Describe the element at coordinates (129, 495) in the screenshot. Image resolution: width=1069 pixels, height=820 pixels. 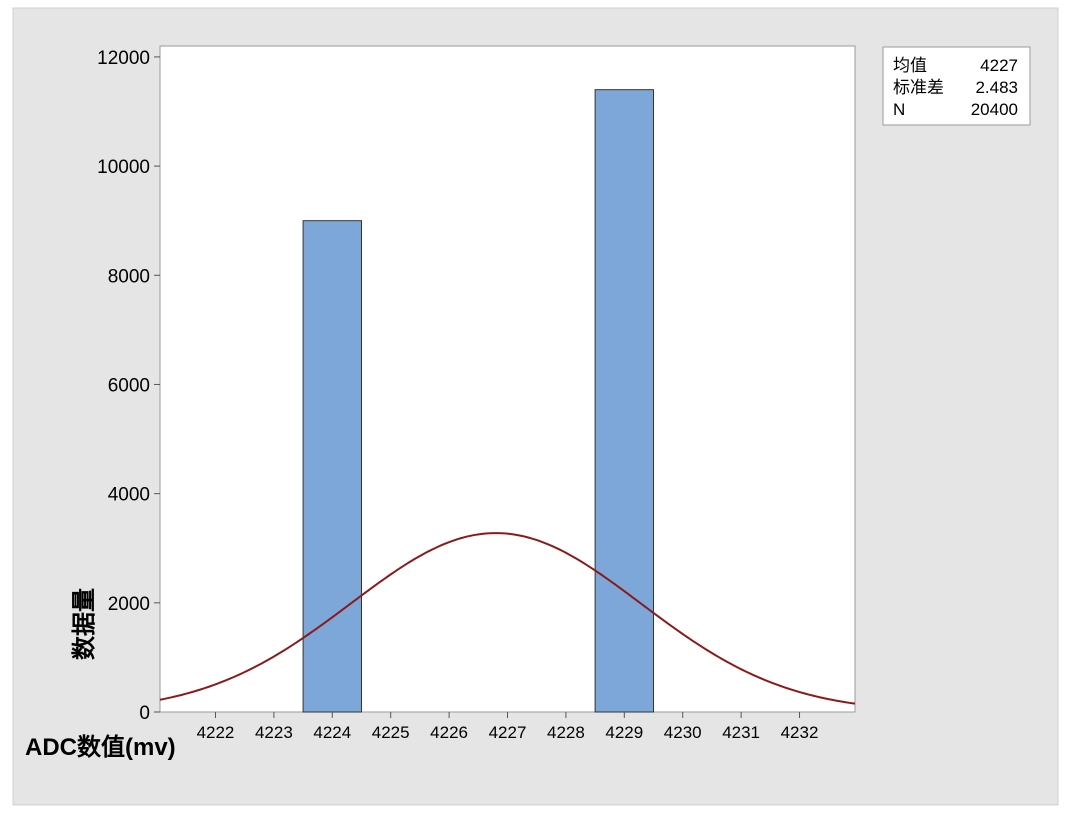
I see `y-tick-label: 4000` at that location.